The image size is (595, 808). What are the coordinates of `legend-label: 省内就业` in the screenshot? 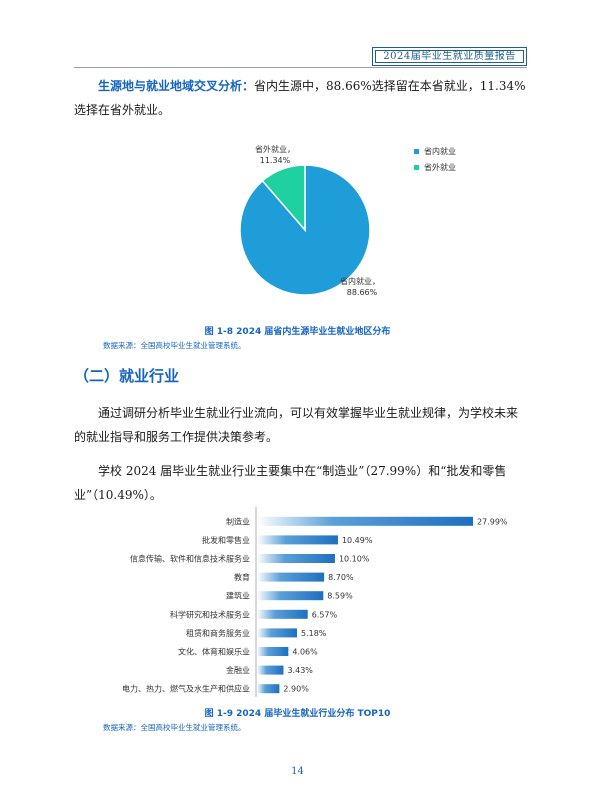 It's located at (440, 151).